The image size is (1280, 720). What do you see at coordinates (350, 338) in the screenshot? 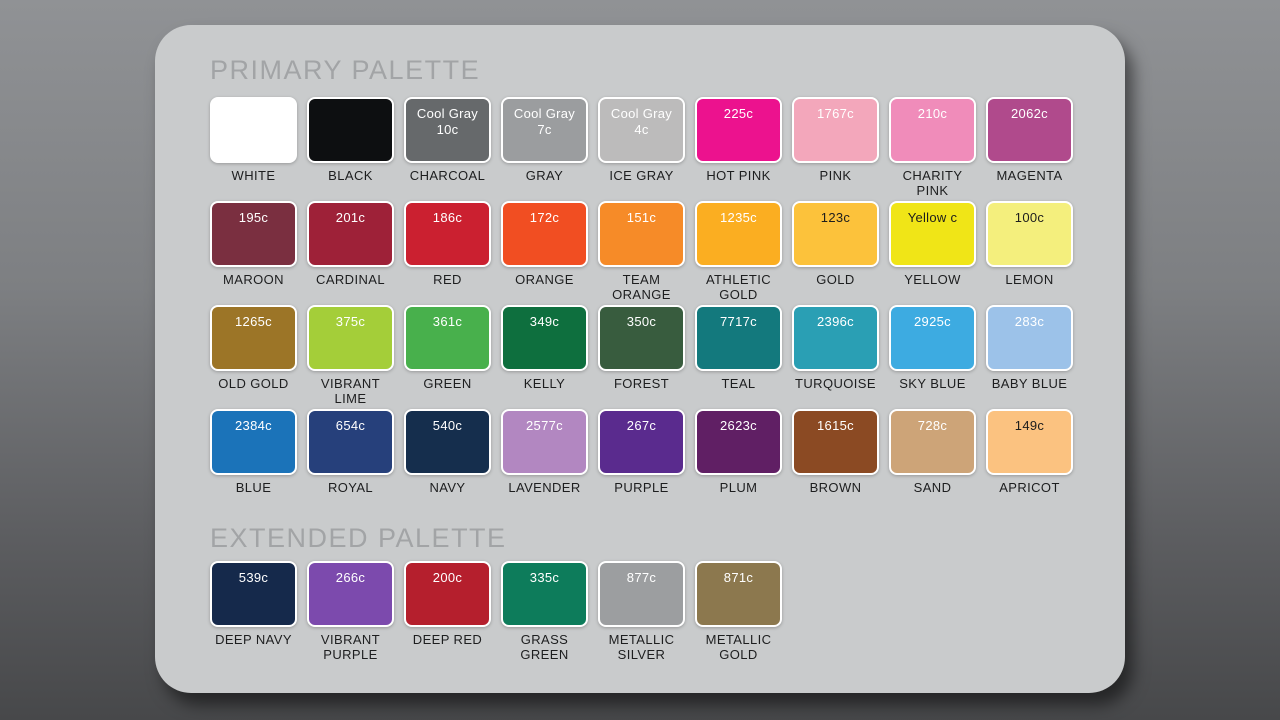
I see `swatch-vibrant-lime: 375c` at bounding box center [350, 338].